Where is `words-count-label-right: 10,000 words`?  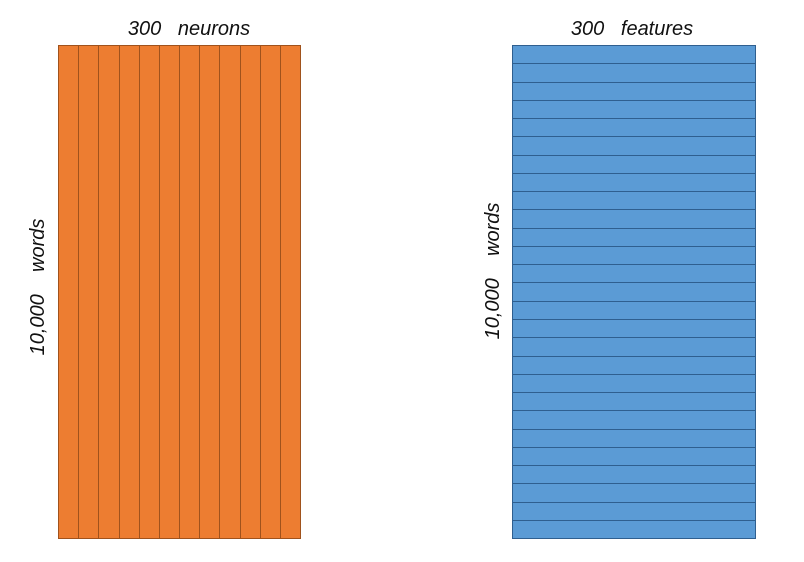
words-count-label-right: 10,000 words is located at coordinates (493, 271).